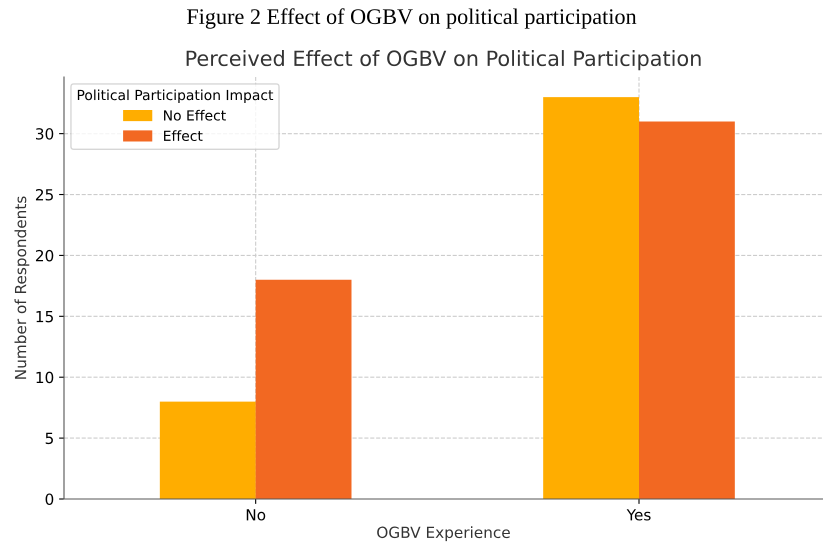 The image size is (823, 551). Describe the element at coordinates (411, 18) in the screenshot. I see `chart-title: Figure 2 Effect of OGBV on political participation` at that location.